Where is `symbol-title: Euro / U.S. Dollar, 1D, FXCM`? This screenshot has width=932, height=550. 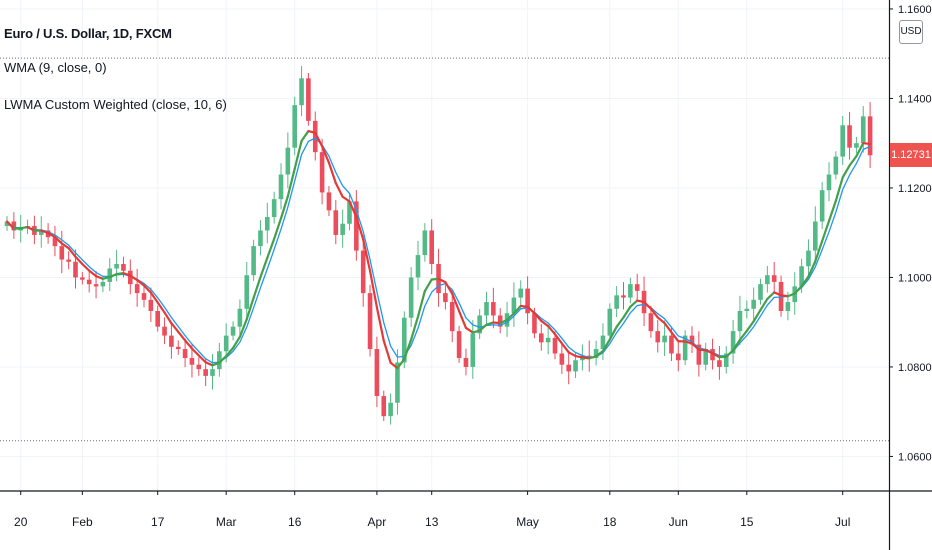 symbol-title: Euro / U.S. Dollar, 1D, FXCM is located at coordinates (88, 33).